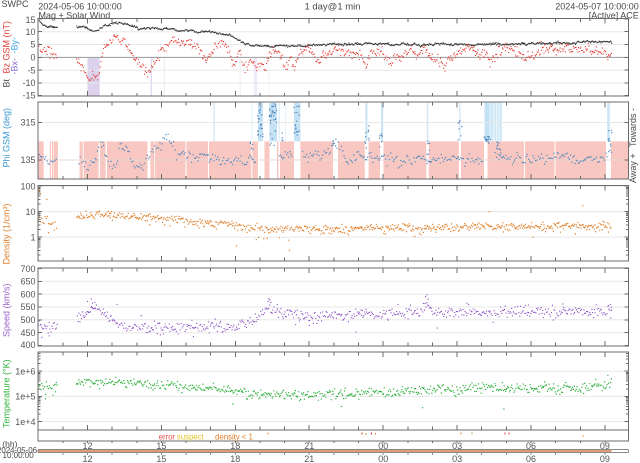 This screenshot has width=640, height=463. I want to click on svg-text: 1e+4, so click(25, 422).